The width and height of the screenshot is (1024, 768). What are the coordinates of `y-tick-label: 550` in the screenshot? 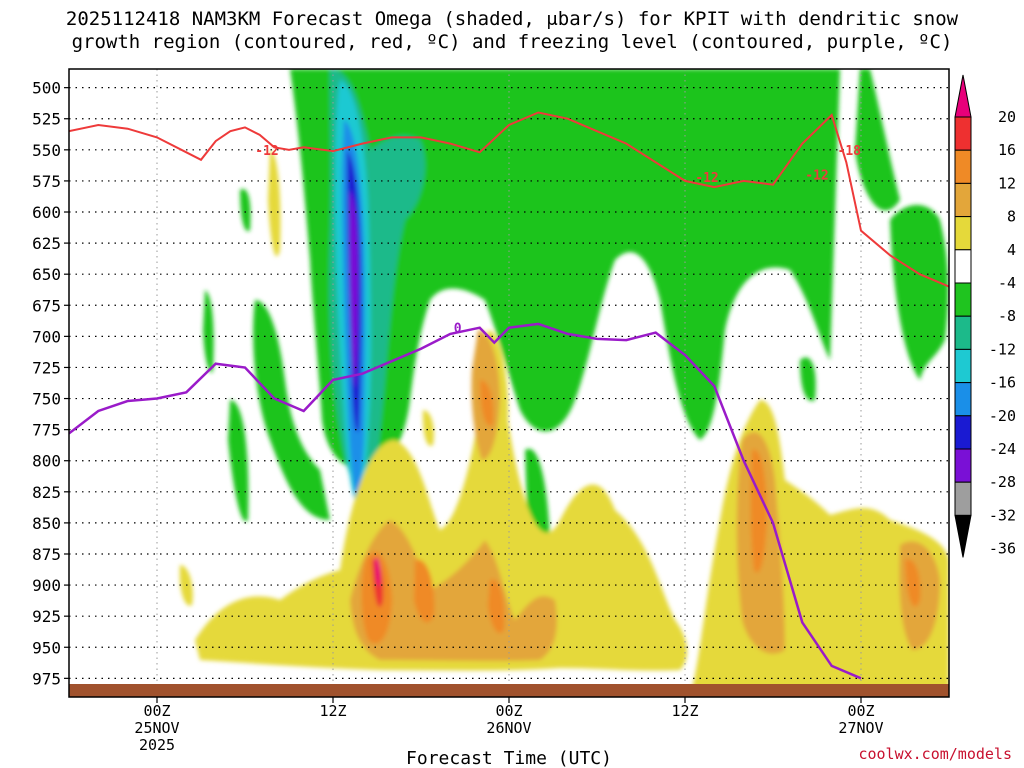 It's located at (46, 150).